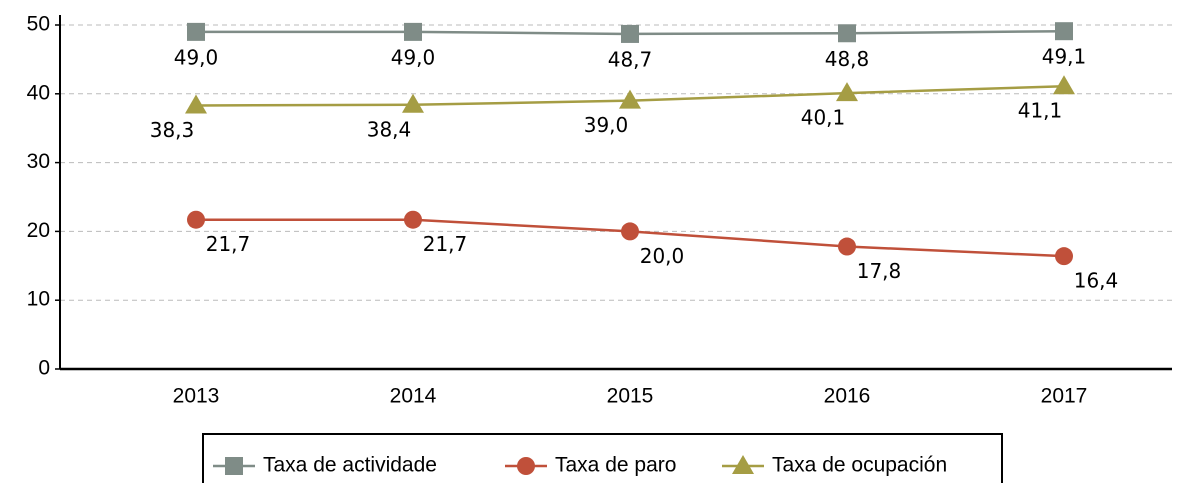  What do you see at coordinates (662, 256) in the screenshot?
I see `data-label: 20,0` at bounding box center [662, 256].